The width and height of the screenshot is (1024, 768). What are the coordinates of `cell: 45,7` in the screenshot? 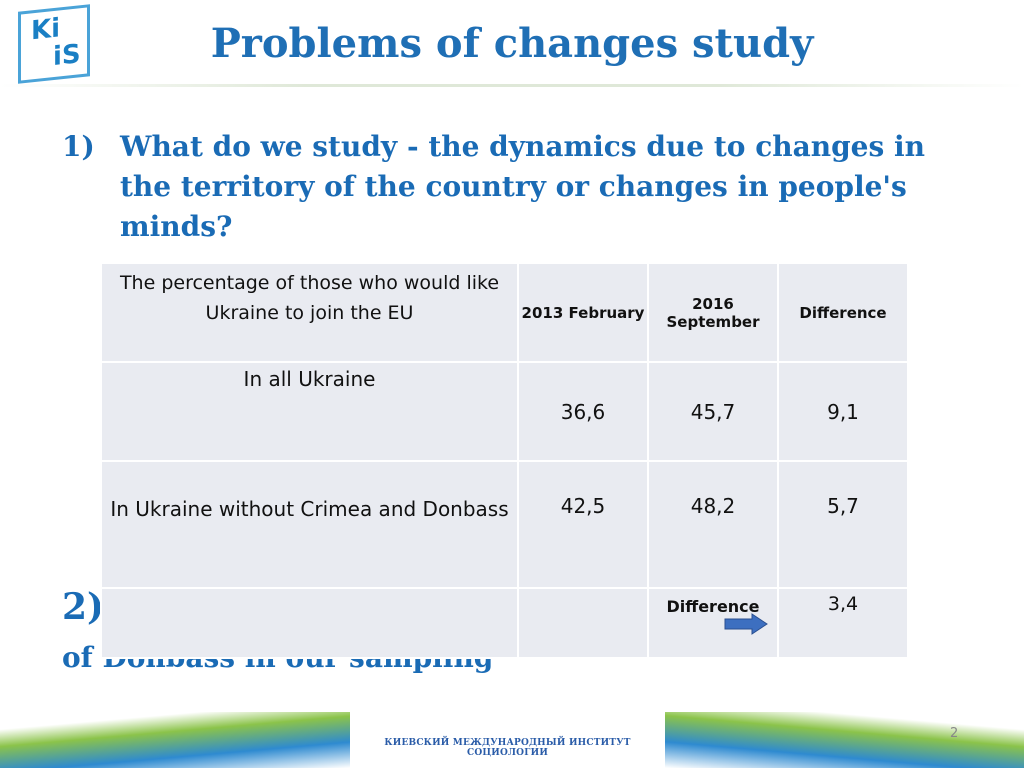 It's located at (713, 411).